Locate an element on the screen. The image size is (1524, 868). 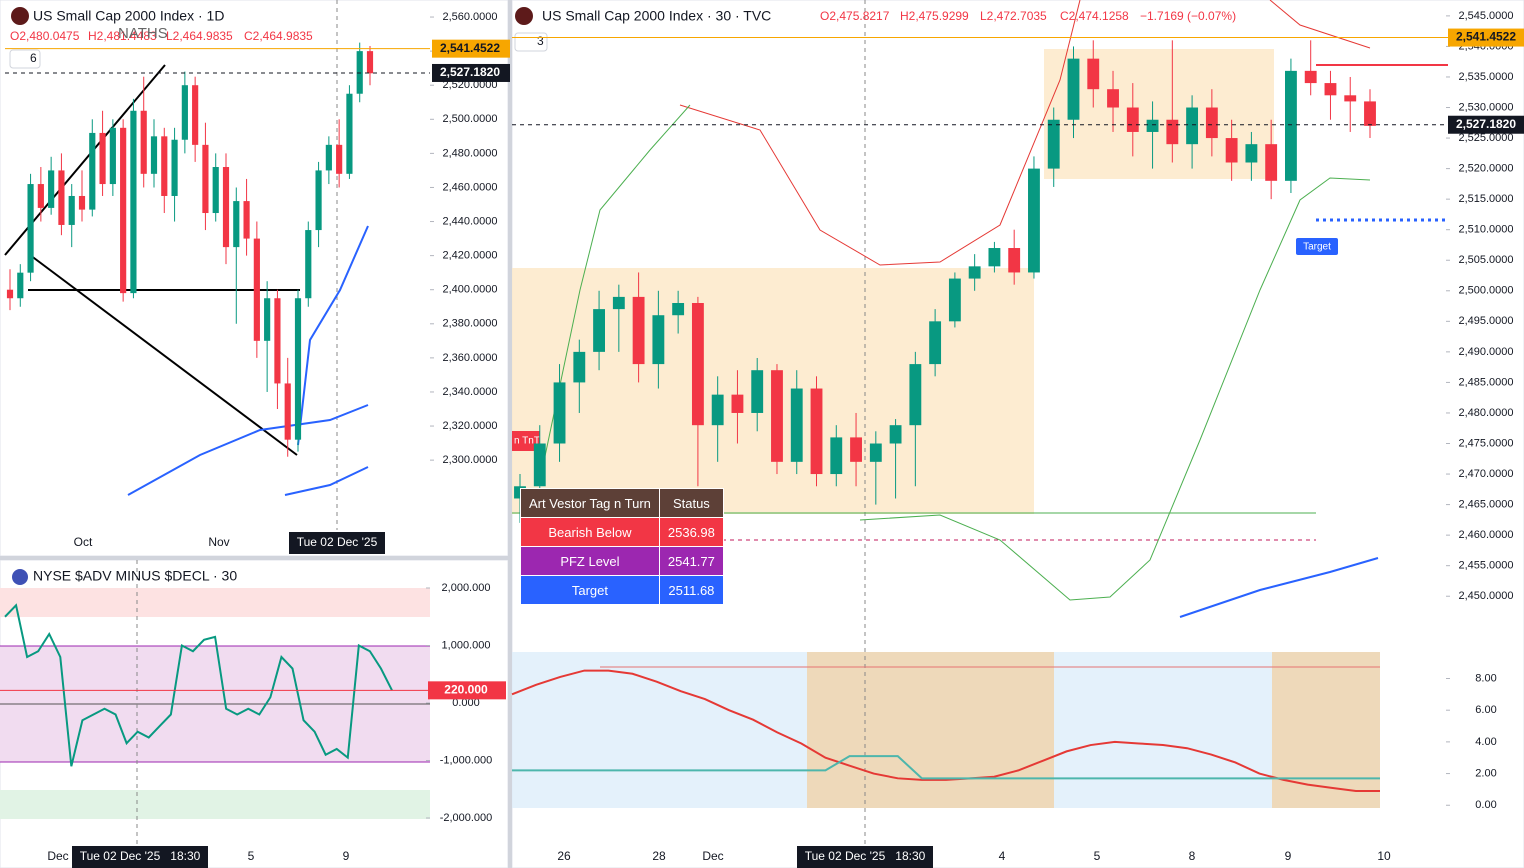
tnt-tag is located at coordinates (526, 441).